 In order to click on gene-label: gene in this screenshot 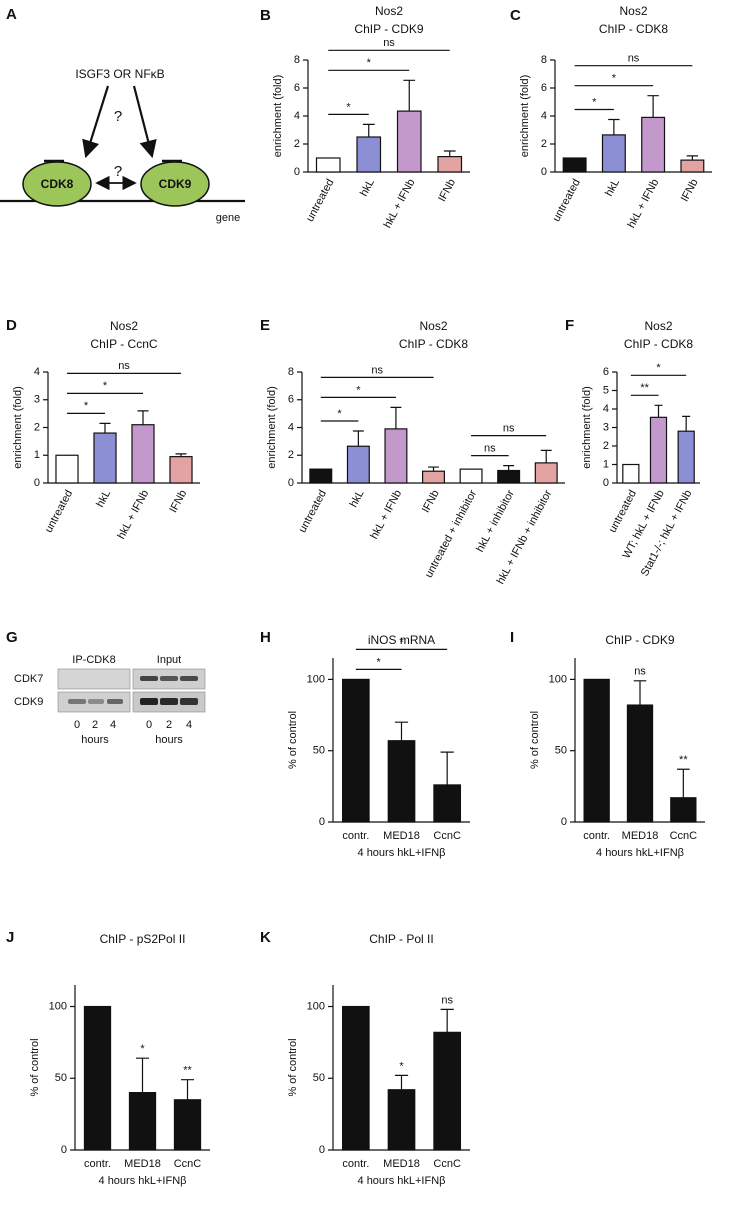, I will do `click(228, 218)`.